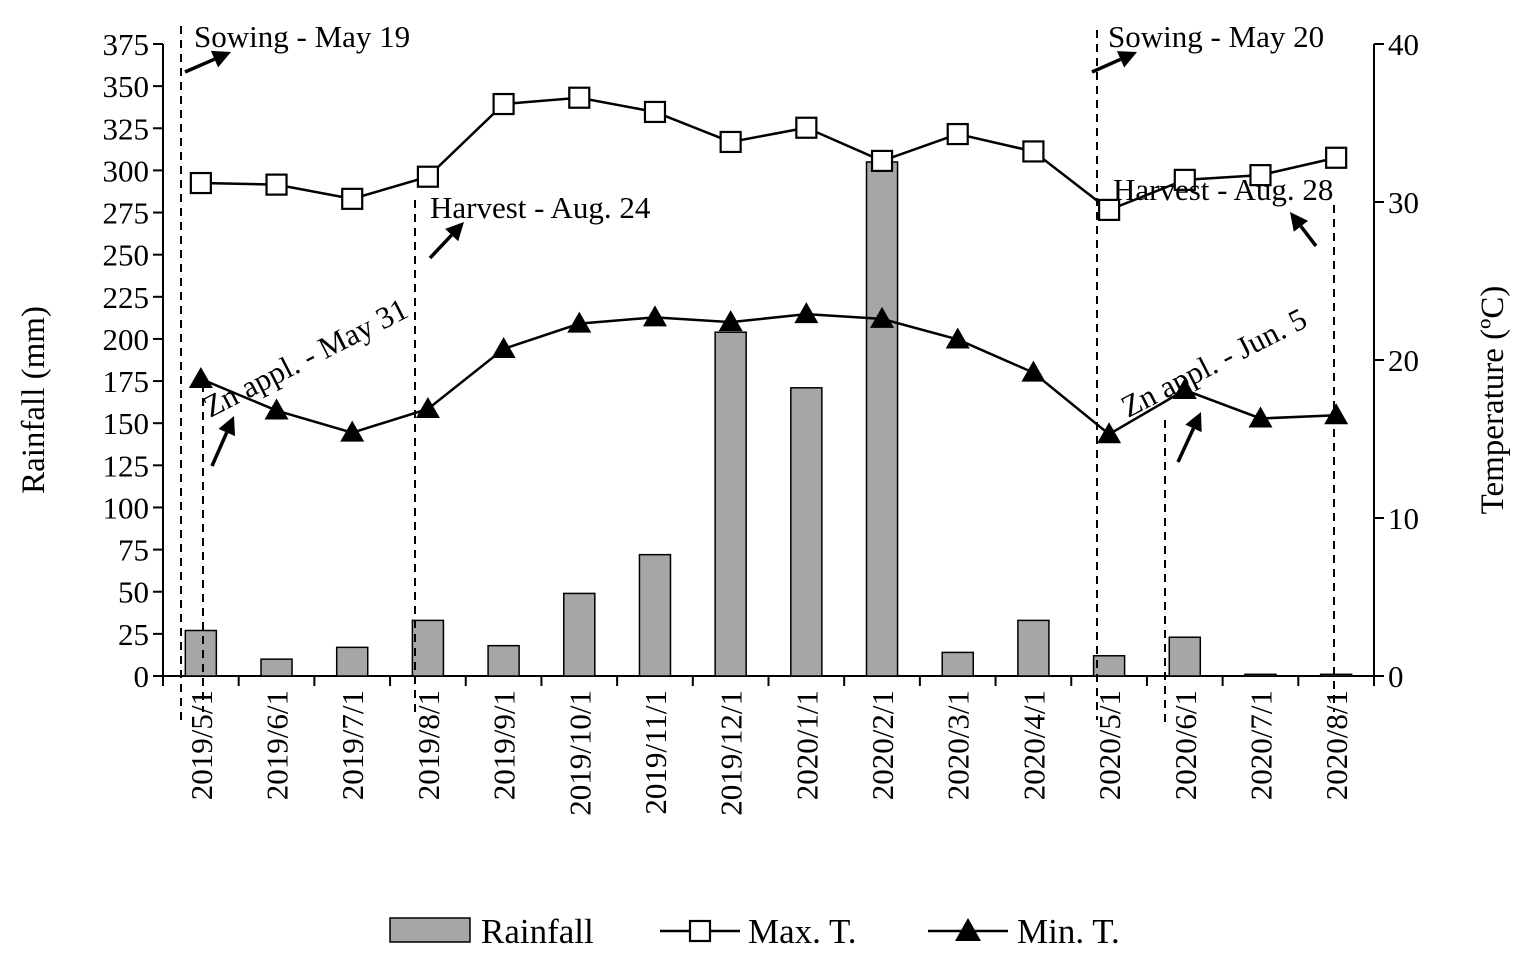  Describe the element at coordinates (958, 745) in the screenshot. I see `x-tick-label: 2020/3/1` at that location.